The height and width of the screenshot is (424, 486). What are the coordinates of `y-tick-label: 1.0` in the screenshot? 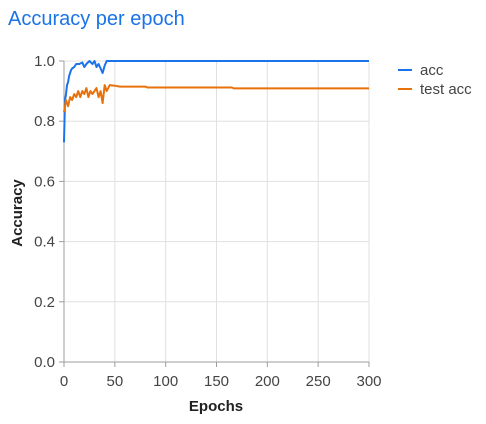 It's located at (44, 61).